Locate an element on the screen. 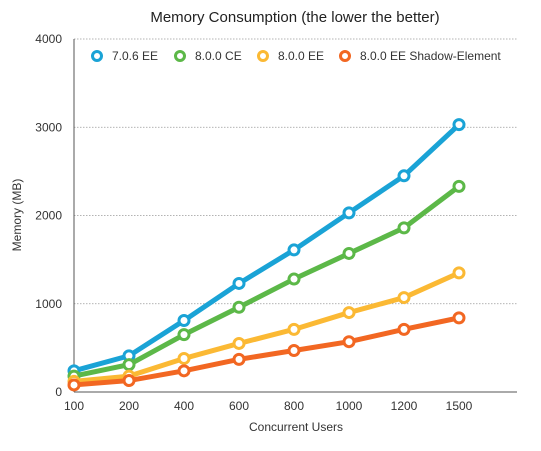 The height and width of the screenshot is (451, 541). legend-label: 7.0.6 EE is located at coordinates (135, 56).